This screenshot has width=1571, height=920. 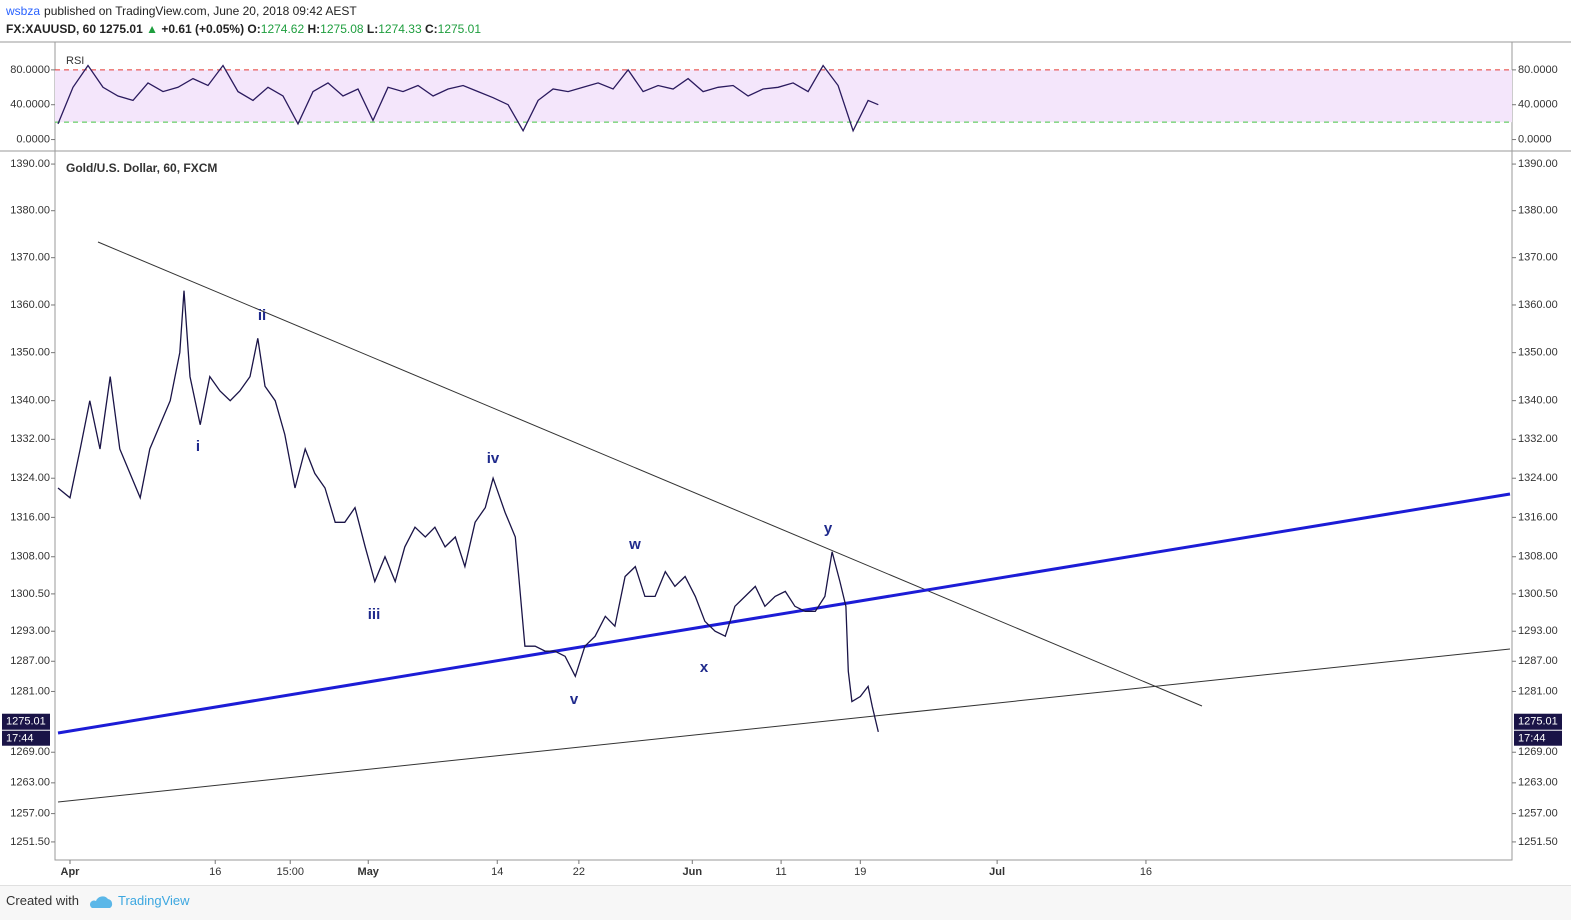 I want to click on wave-label: iii, so click(x=374, y=614).